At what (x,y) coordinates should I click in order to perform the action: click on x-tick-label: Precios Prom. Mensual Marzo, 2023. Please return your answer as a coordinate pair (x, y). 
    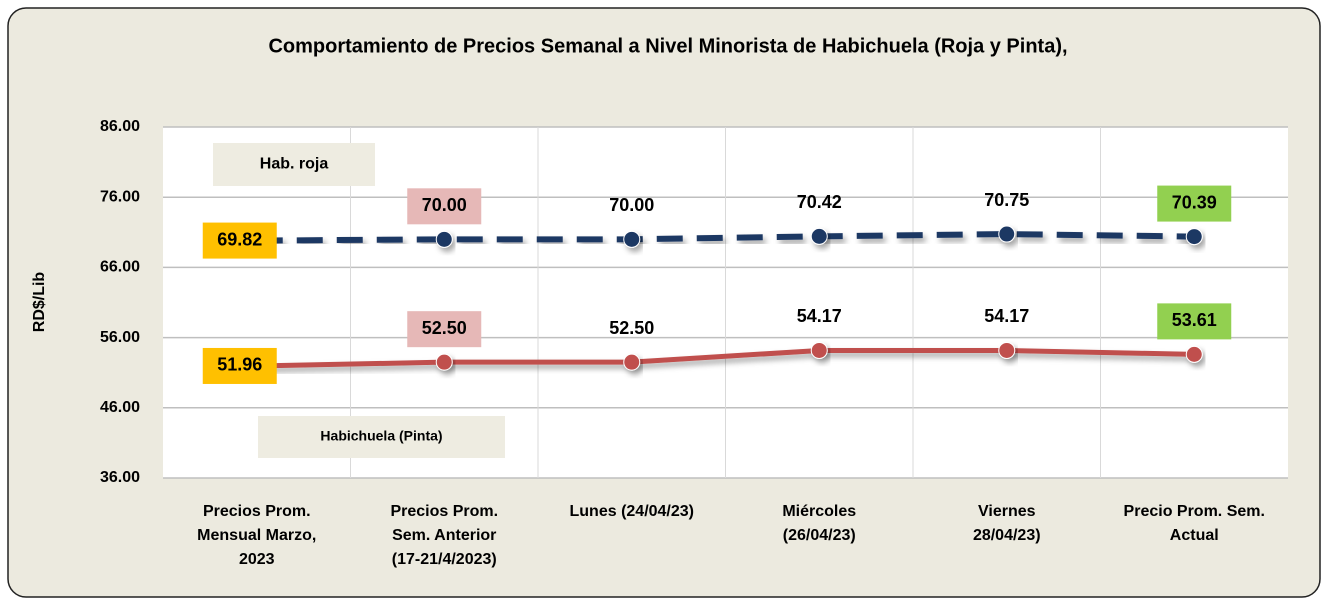
    Looking at the image, I should click on (256, 535).